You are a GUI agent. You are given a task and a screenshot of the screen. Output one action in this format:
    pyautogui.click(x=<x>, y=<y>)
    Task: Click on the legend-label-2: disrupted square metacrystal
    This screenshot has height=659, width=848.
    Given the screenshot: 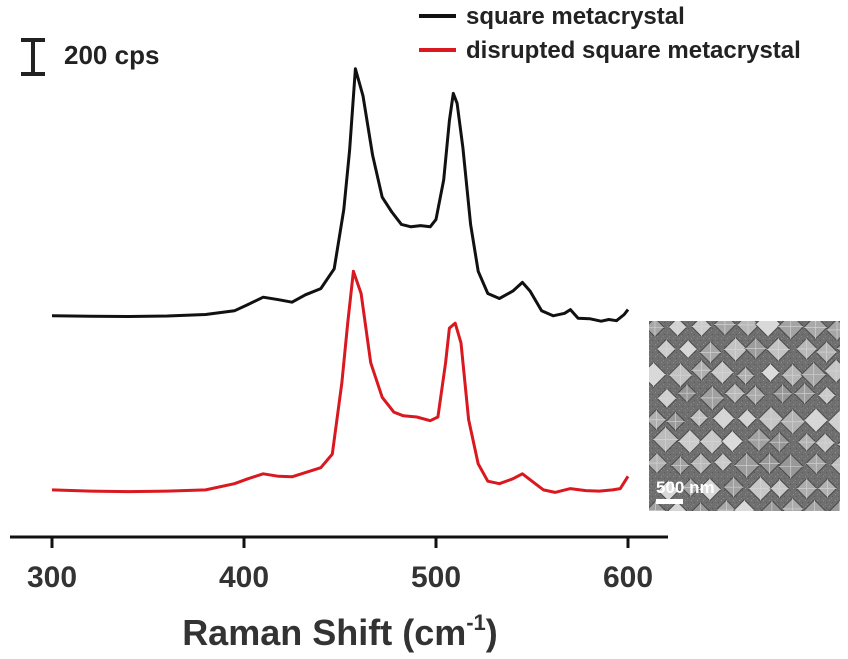 What is the action you would take?
    pyautogui.click(x=633, y=50)
    